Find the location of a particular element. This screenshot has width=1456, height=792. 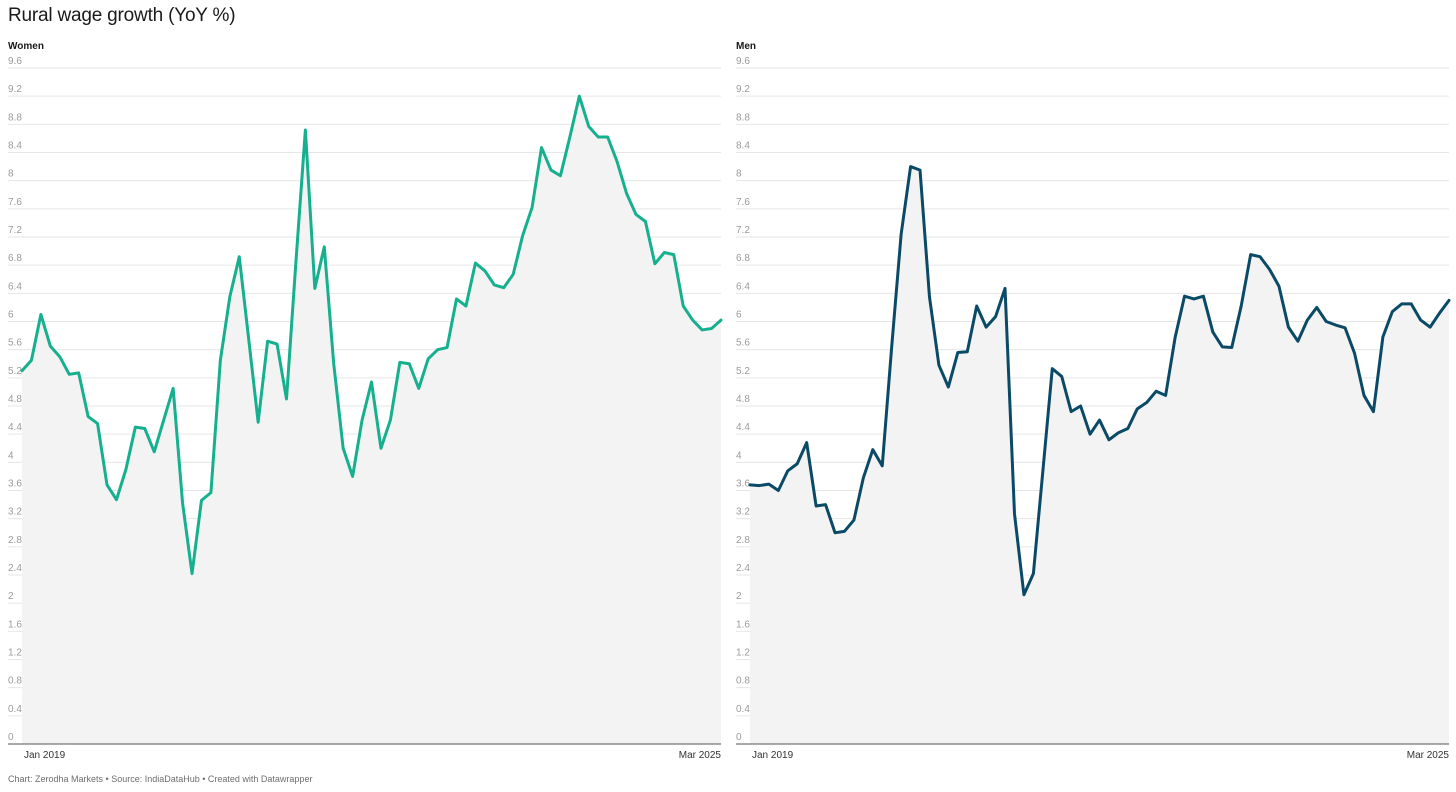

women-panel-title: Women is located at coordinates (26, 46).